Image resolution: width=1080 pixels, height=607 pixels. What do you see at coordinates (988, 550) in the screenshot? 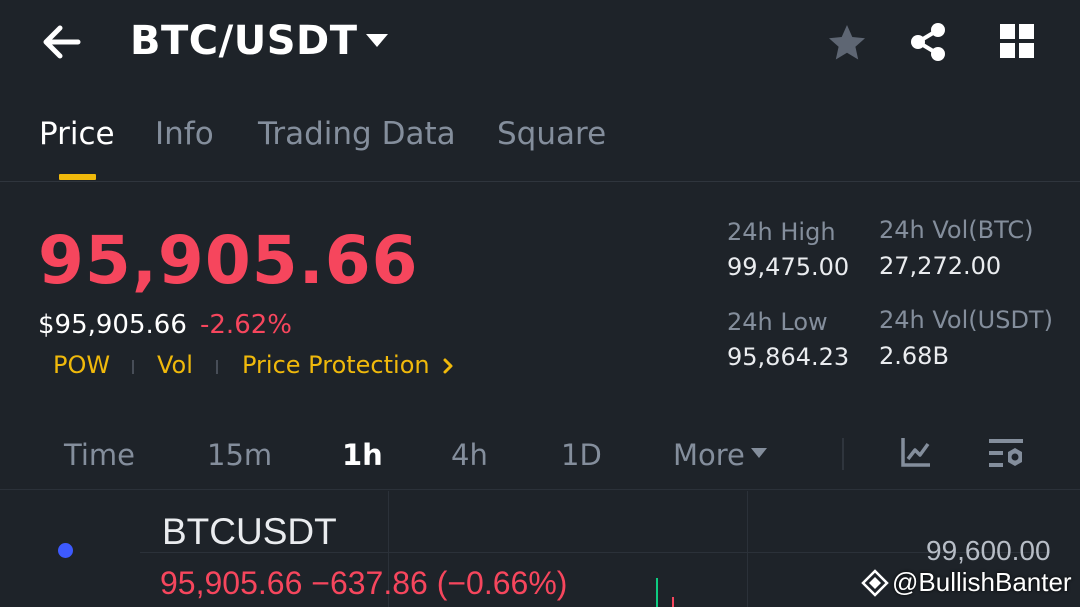
I see `price-axis-label: 99,600.00` at bounding box center [988, 550].